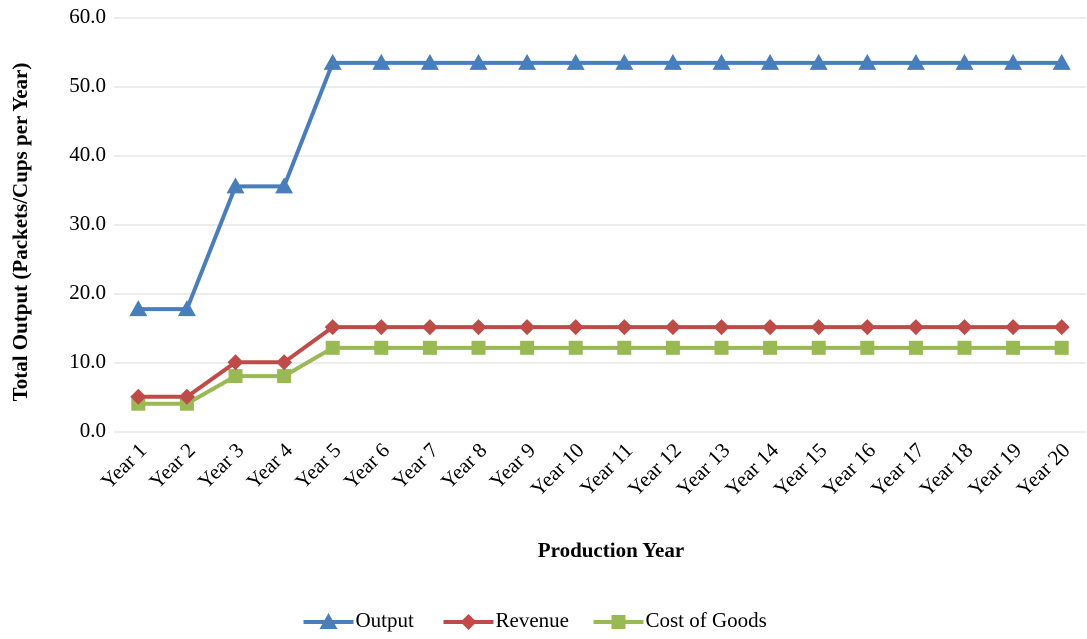 The image size is (1087, 639). I want to click on x-tick-label: Year 15, so click(800, 469).